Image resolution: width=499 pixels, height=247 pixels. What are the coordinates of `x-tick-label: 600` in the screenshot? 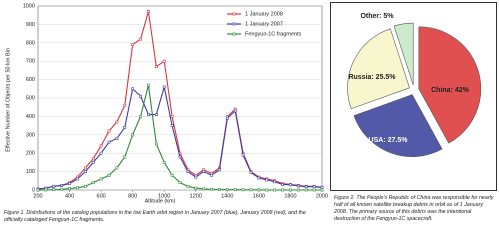 It's located at (101, 196).